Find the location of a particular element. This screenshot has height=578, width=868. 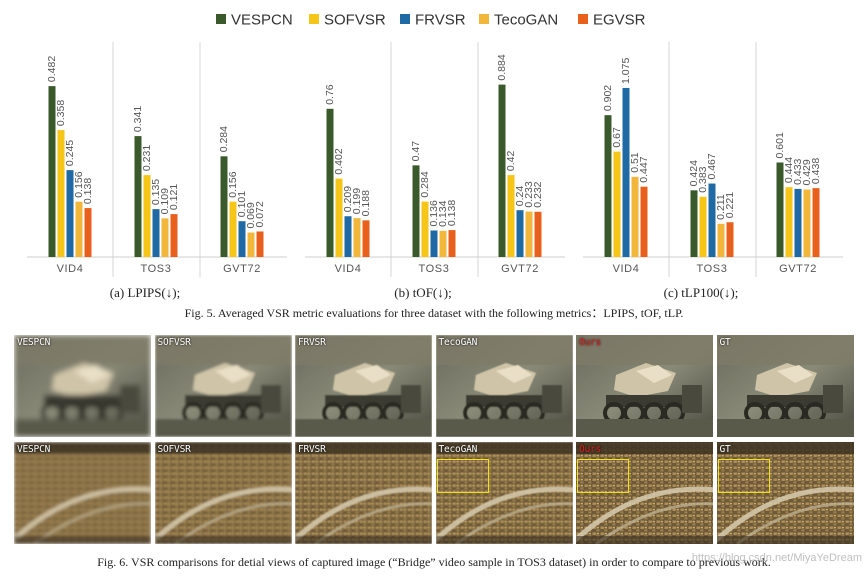

data-label: 0.231 is located at coordinates (147, 158).